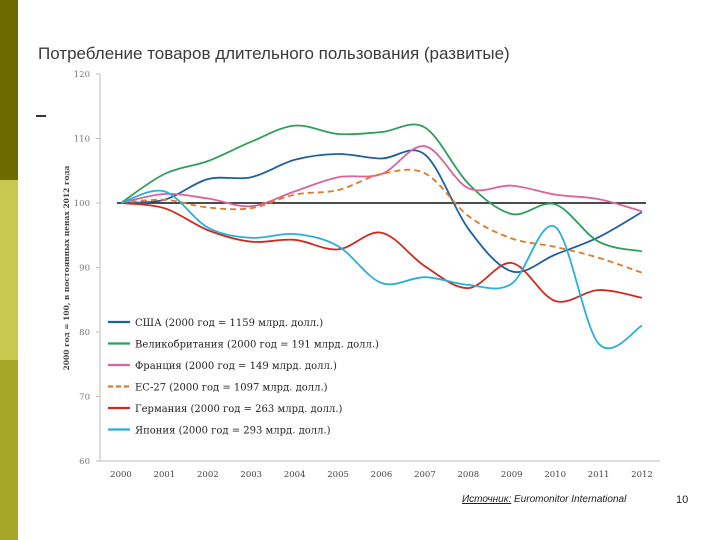  I want to click on source-name: Euromonitor International, so click(570, 499).